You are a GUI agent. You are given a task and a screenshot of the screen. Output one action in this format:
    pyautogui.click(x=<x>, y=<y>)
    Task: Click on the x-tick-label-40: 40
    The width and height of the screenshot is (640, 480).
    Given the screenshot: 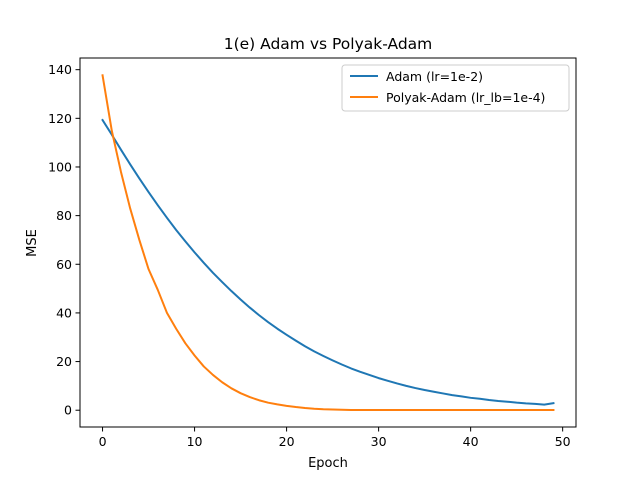 What is the action you would take?
    pyautogui.click(x=471, y=441)
    